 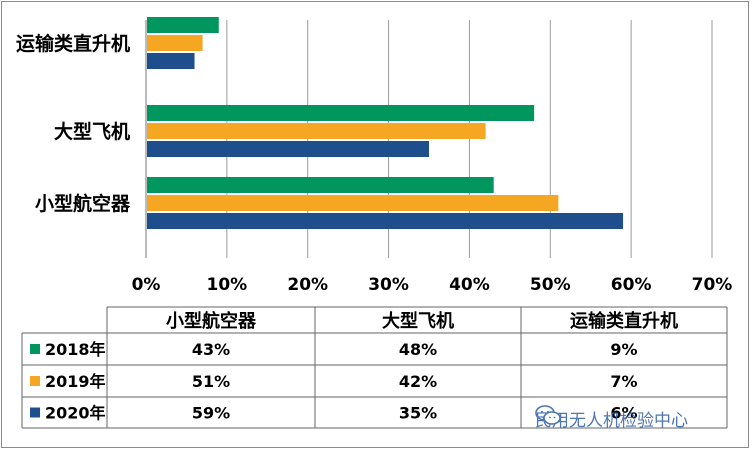 I want to click on x-tick-label: 20%, so click(x=307, y=285).